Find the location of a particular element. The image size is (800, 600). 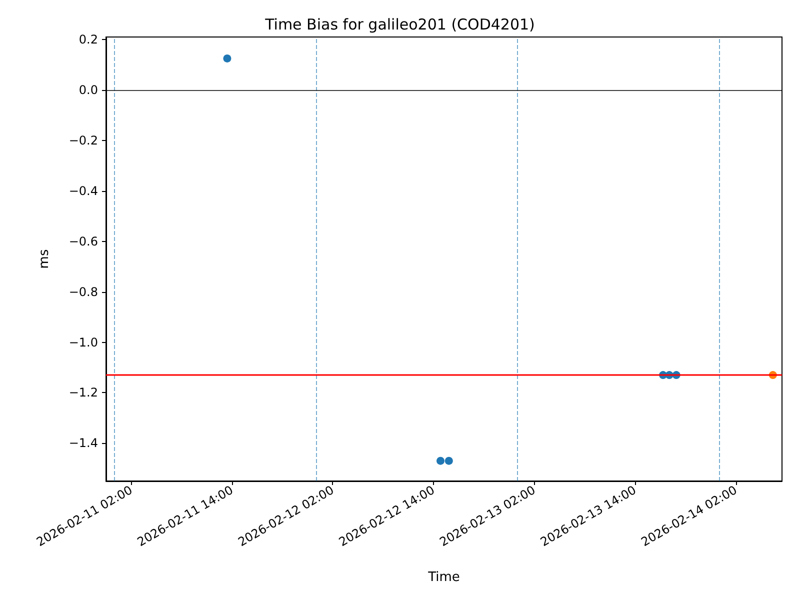

y-tick-label: −0.8 is located at coordinates (83, 291).